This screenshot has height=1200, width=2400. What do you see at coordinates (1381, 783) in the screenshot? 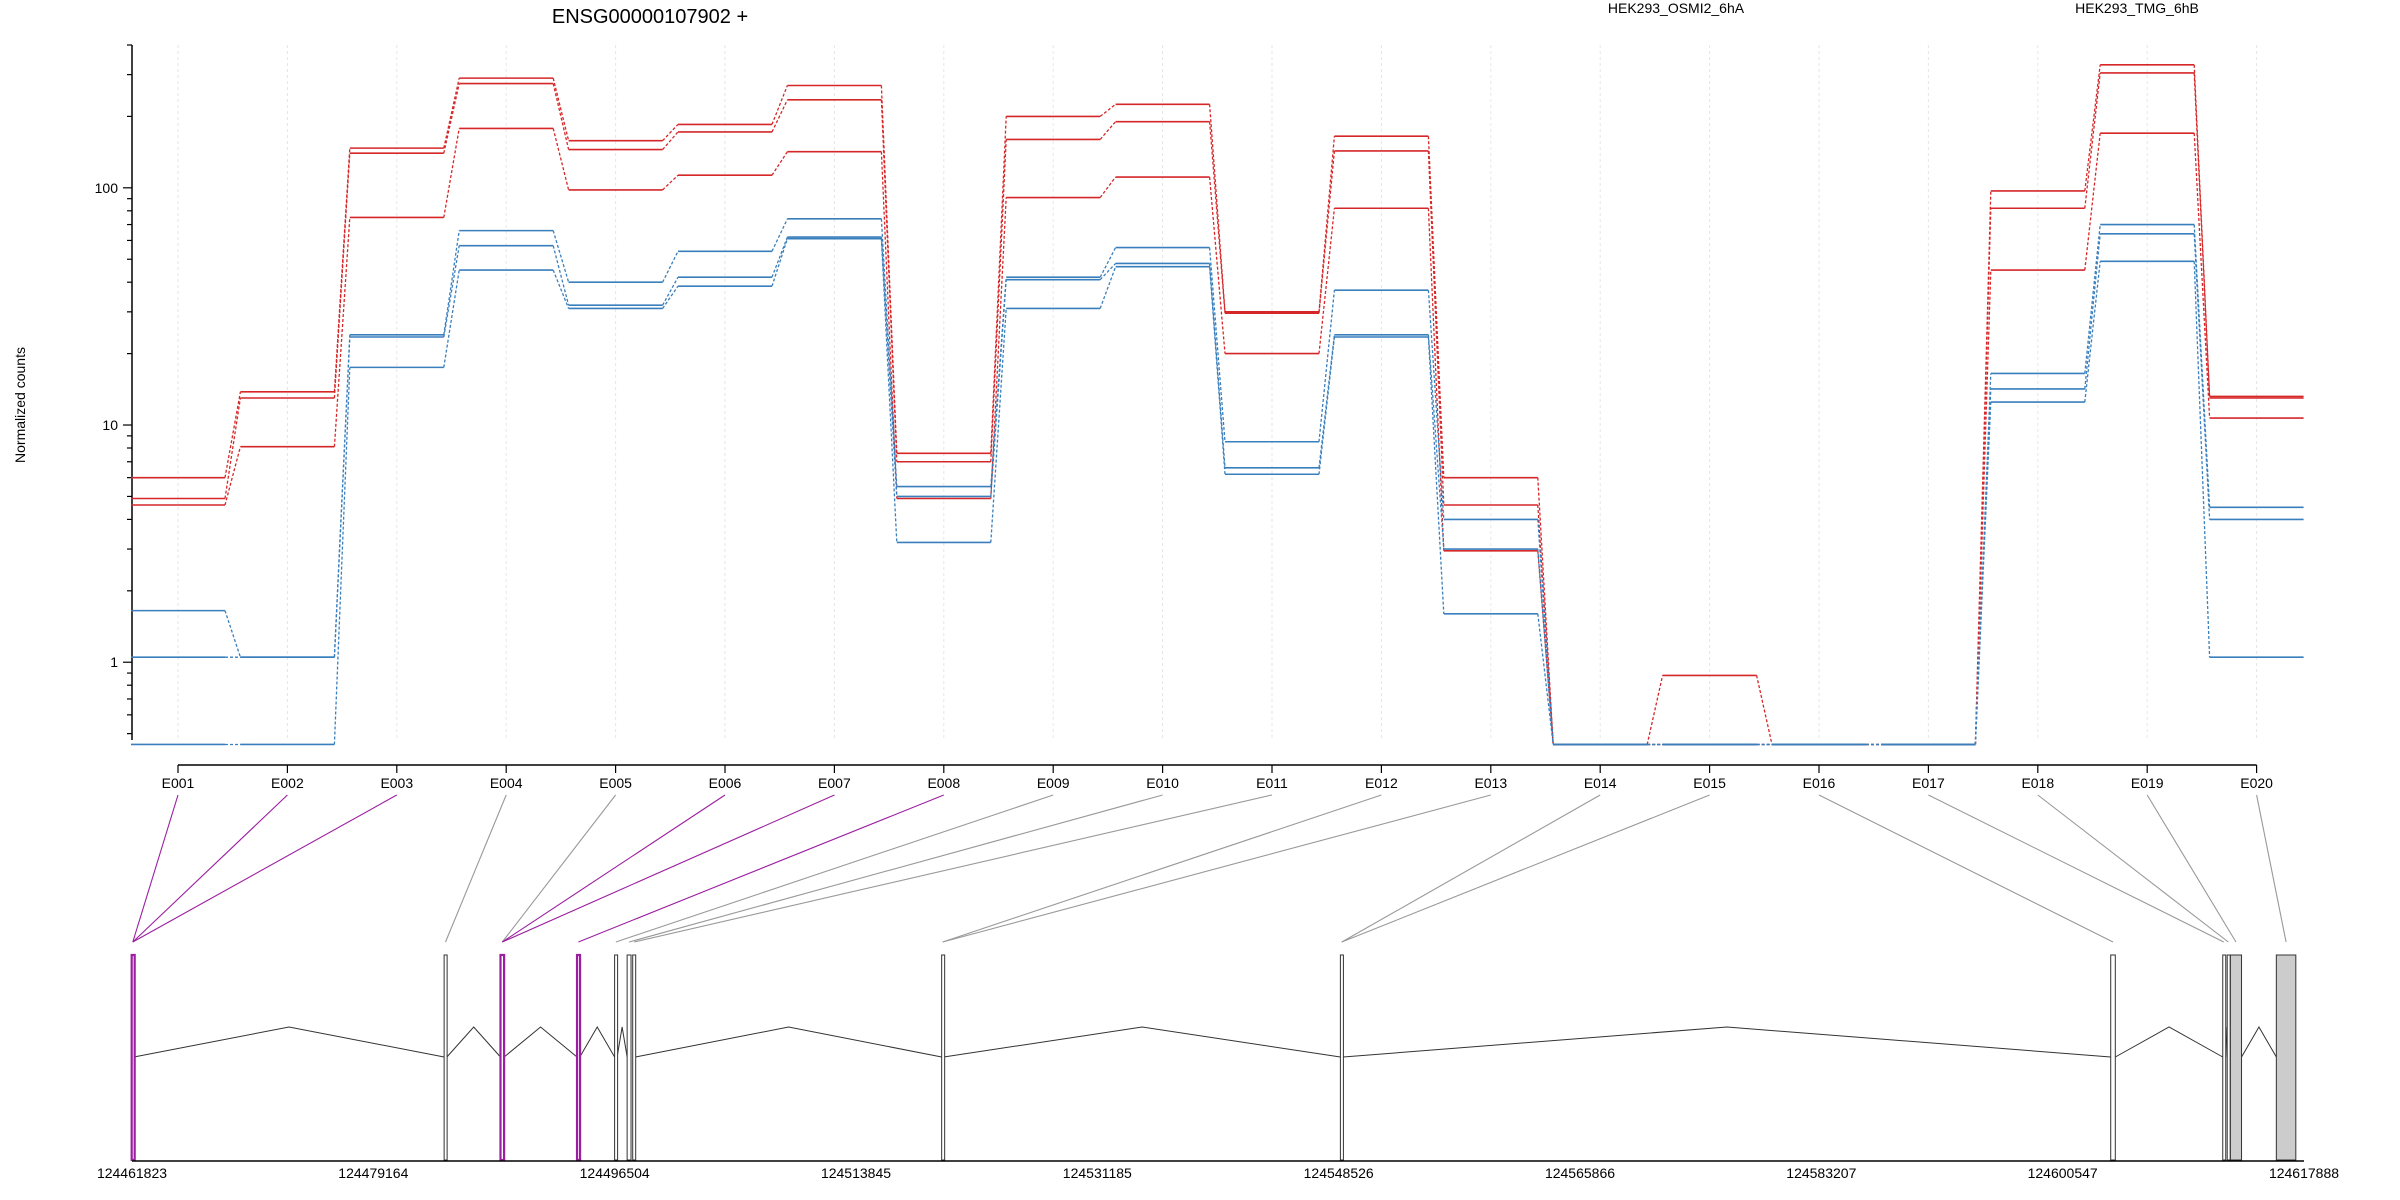
I see `x-tick-label-E012: E012` at bounding box center [1381, 783].